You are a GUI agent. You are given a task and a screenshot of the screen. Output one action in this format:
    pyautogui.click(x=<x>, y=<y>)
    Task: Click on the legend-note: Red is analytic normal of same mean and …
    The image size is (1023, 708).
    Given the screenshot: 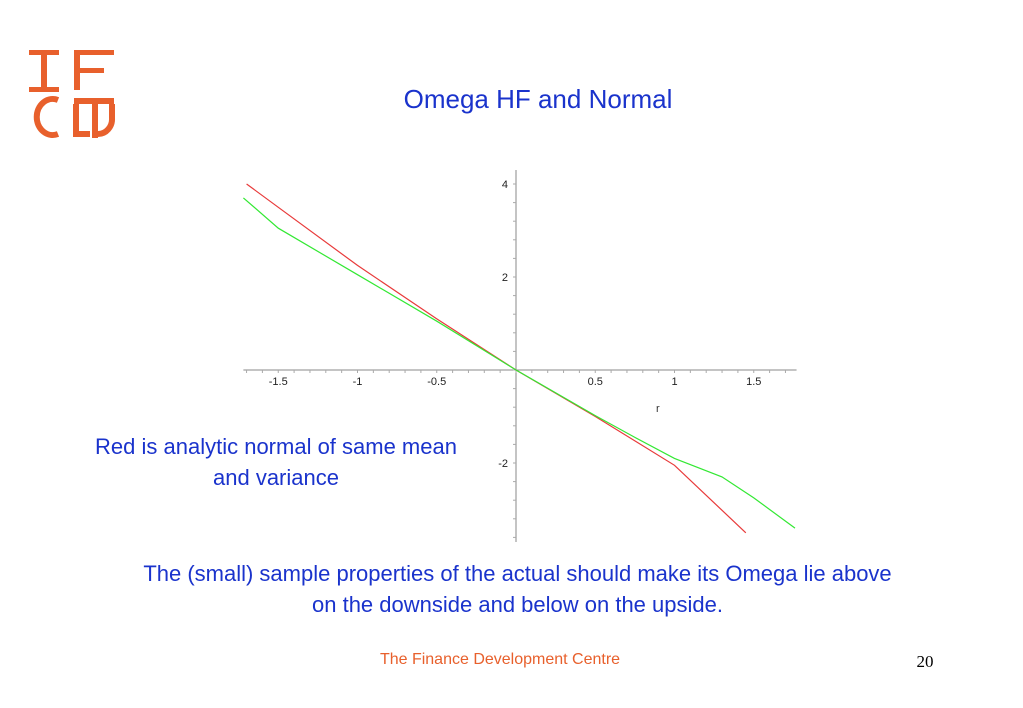 What is the action you would take?
    pyautogui.click(x=276, y=462)
    